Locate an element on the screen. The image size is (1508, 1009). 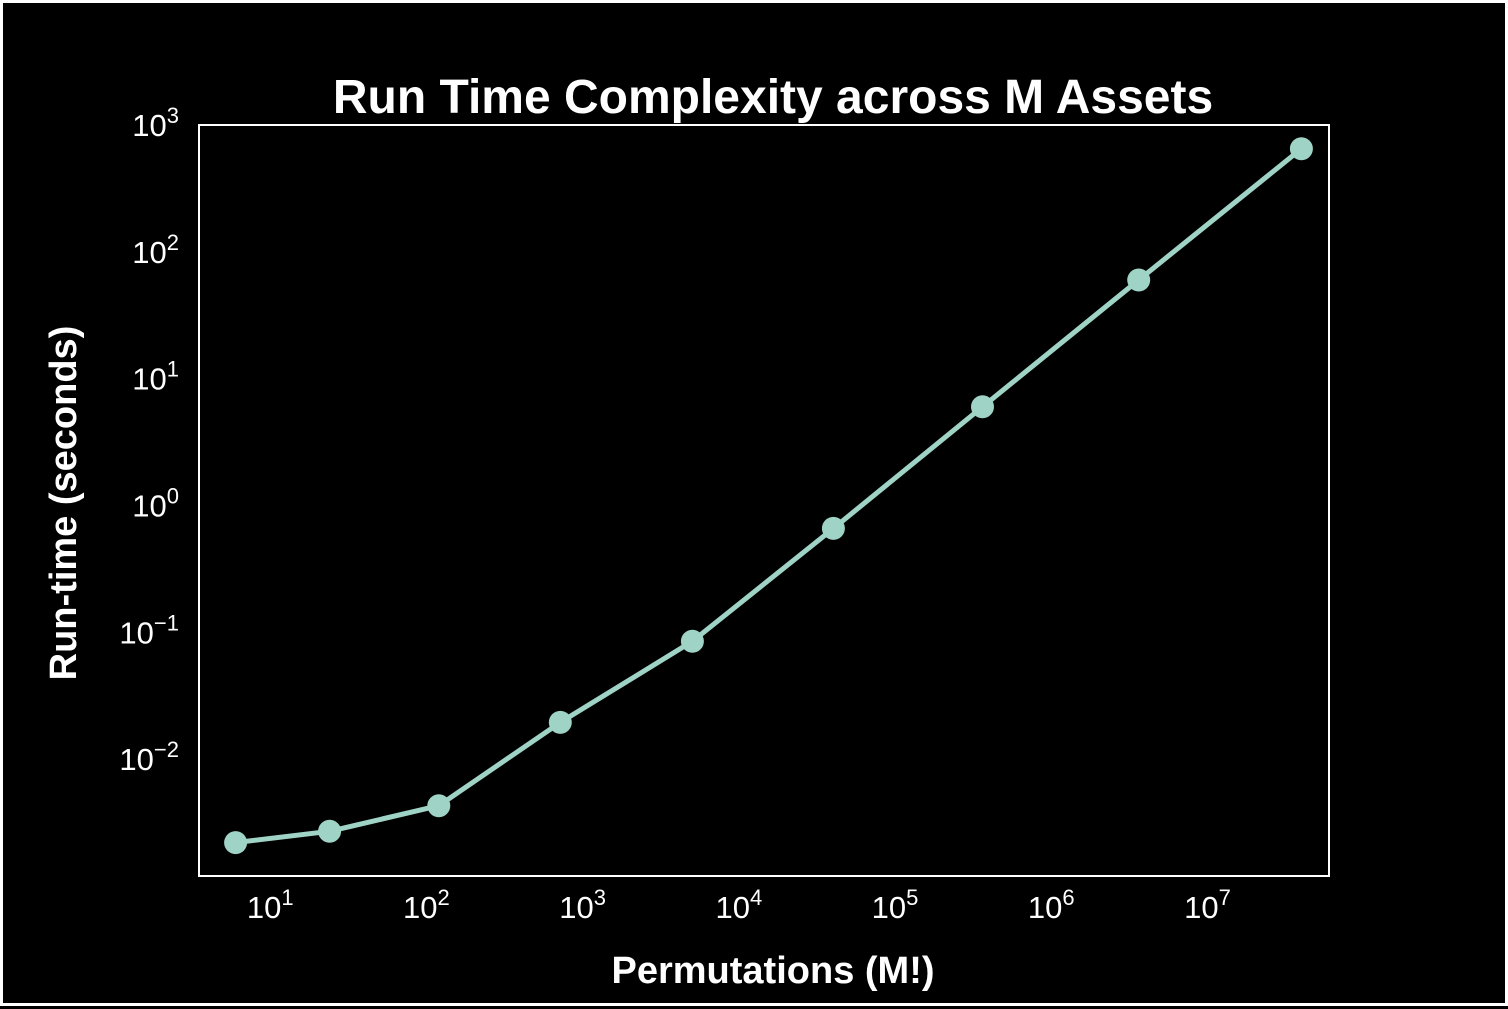
y-axis-label: Run-time (seconds) is located at coordinates (64, 503).